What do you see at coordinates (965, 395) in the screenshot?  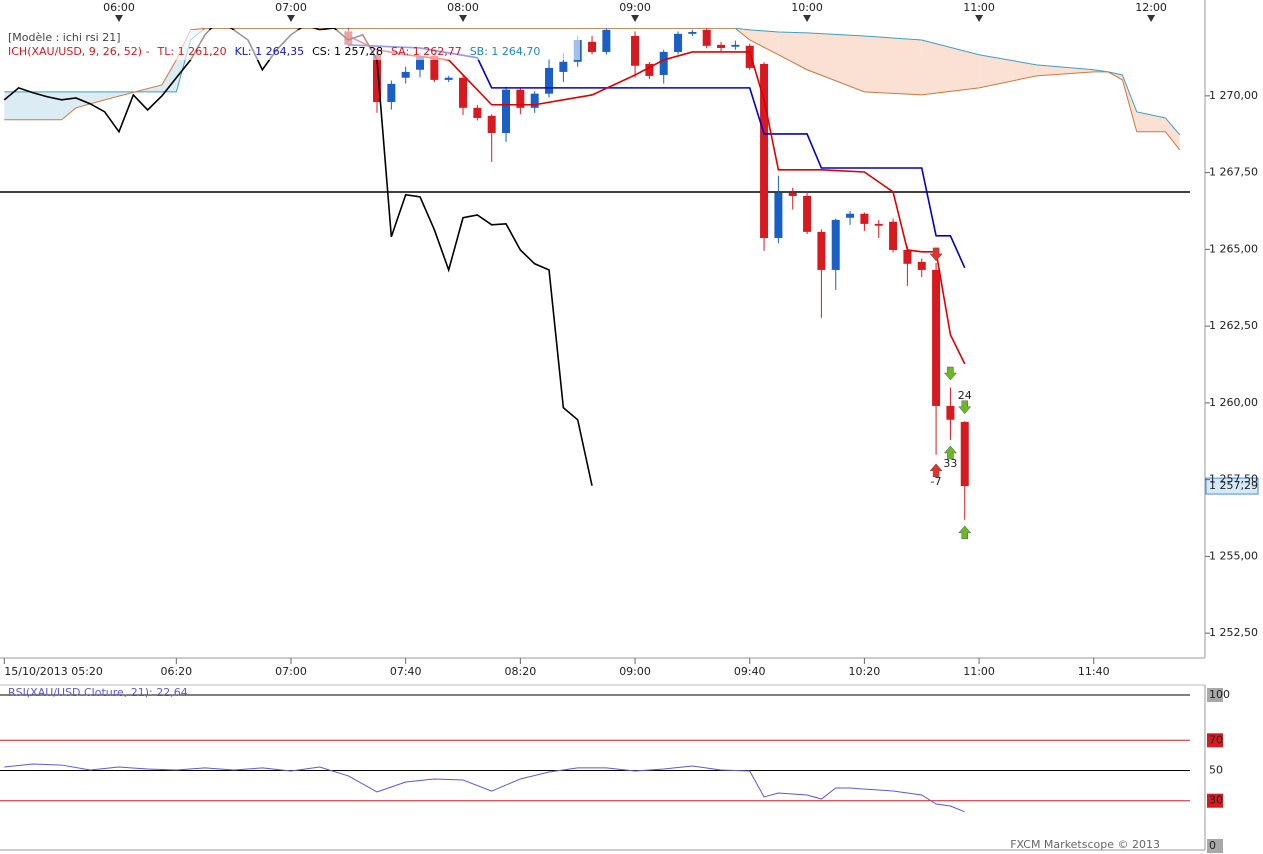 I see `signal-label: 24` at bounding box center [965, 395].